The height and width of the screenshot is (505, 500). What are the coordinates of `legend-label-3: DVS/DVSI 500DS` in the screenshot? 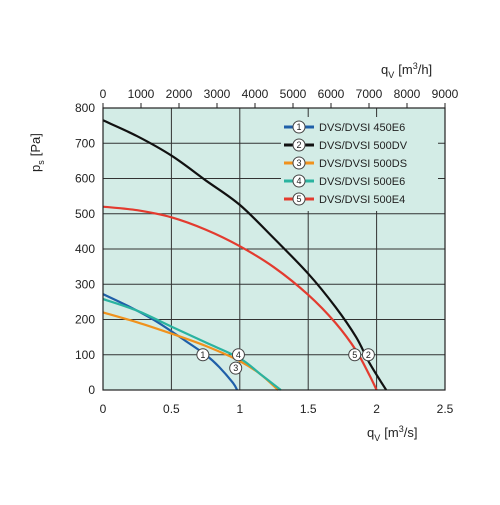 It's located at (363, 164).